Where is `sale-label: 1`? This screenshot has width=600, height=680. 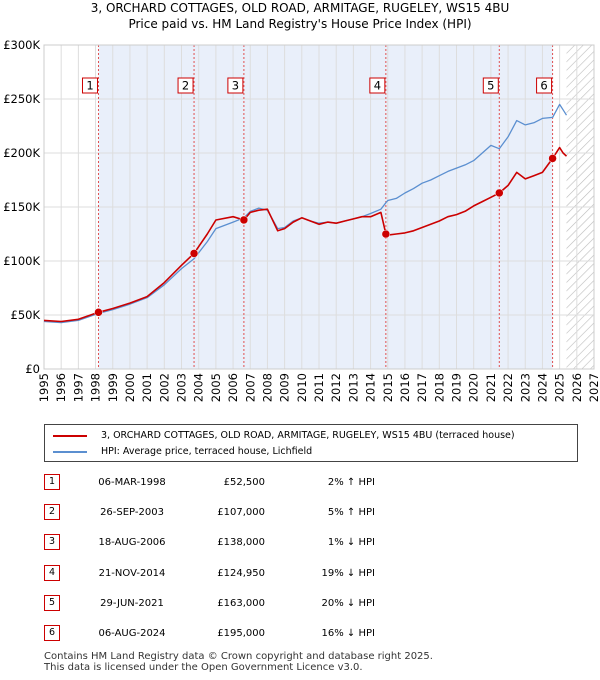
sale-label: 1 is located at coordinates (89, 86).